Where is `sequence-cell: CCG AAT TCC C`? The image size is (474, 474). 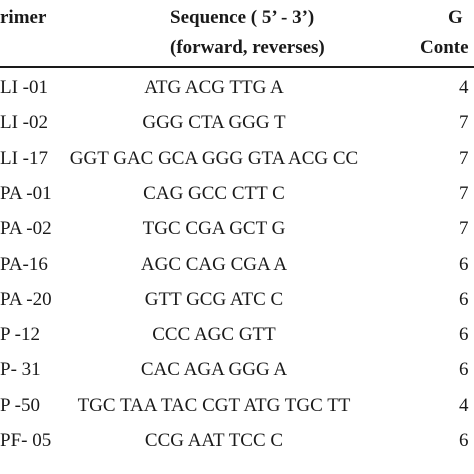
sequence-cell: CCG AAT TCC C is located at coordinates (214, 440).